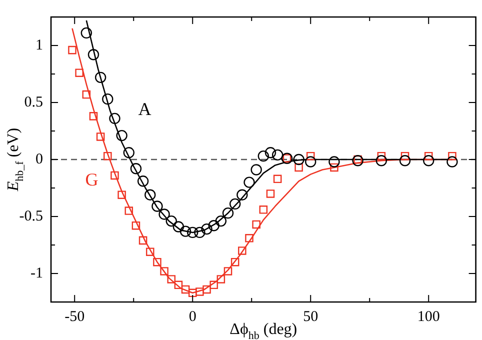 This screenshot has height=340, width=482. I want to click on series-label: G, so click(91, 180).